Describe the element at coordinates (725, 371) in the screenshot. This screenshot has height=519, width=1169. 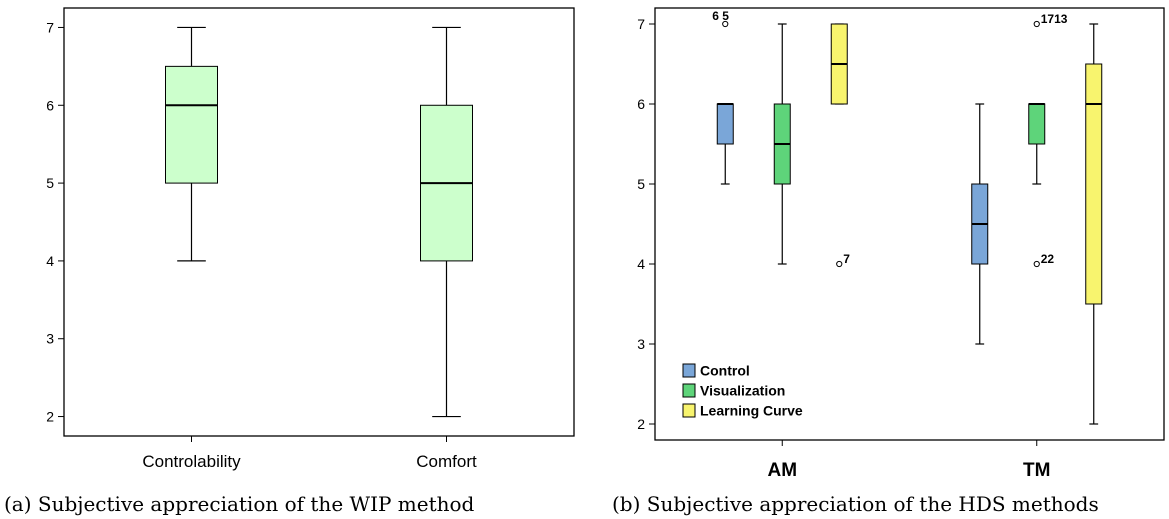
I see `legend-label-control: Control` at that location.